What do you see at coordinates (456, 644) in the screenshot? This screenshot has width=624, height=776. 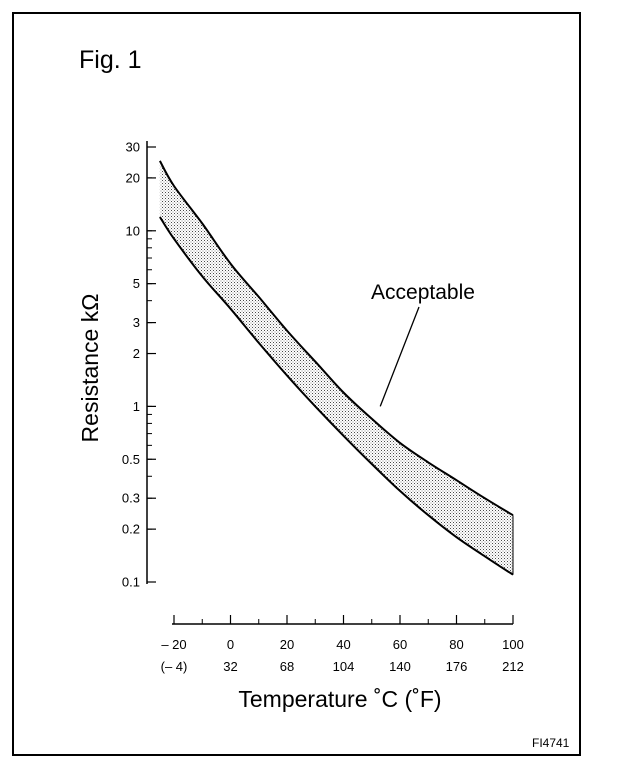 I see `x-tick-label-celsius: 80` at bounding box center [456, 644].